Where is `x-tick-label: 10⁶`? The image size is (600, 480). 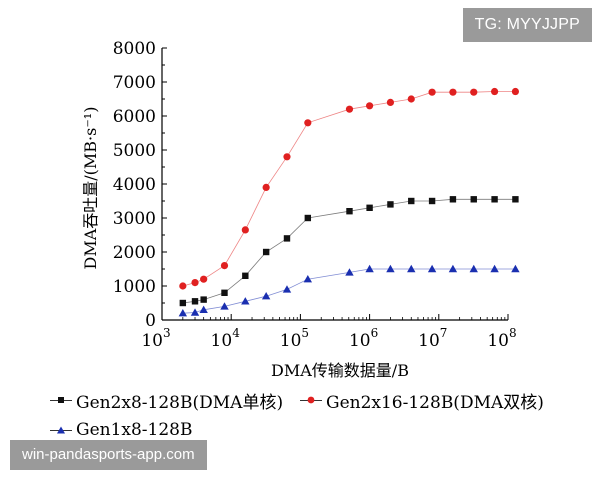 x-tick-label: 10⁶ is located at coordinates (363, 338).